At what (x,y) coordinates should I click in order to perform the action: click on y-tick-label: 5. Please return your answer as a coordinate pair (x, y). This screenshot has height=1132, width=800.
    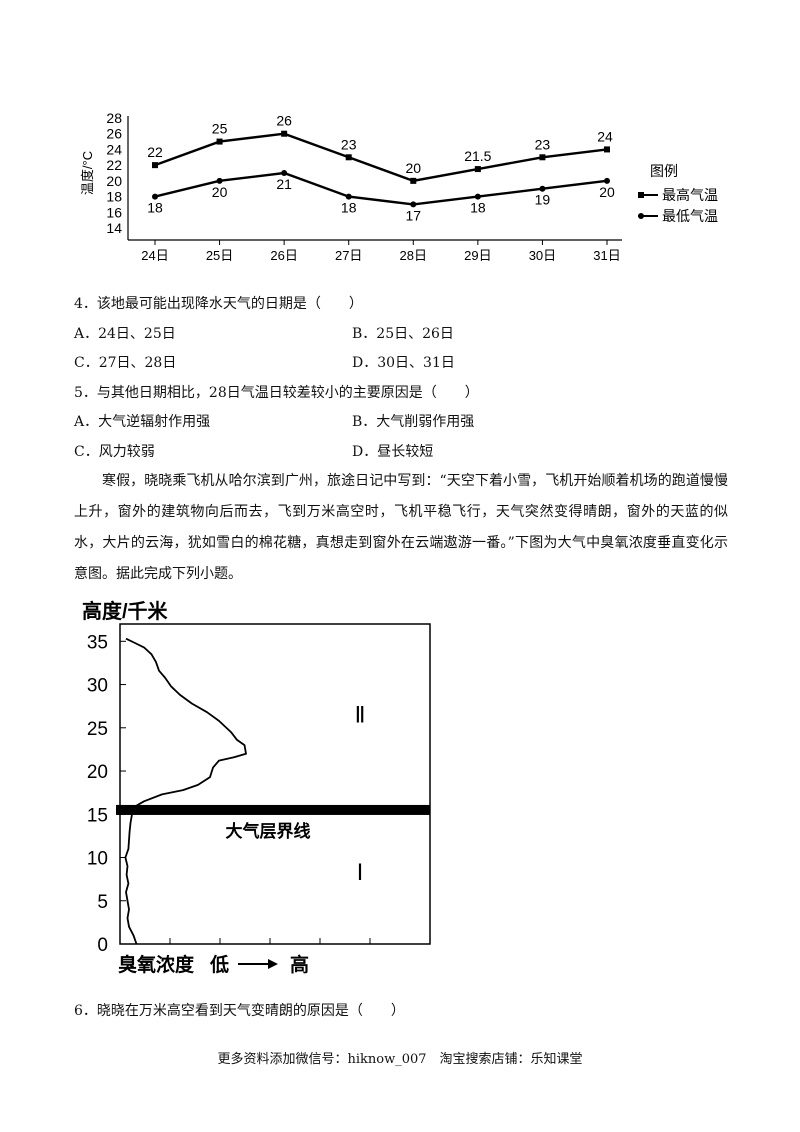
    Looking at the image, I should click on (102, 902).